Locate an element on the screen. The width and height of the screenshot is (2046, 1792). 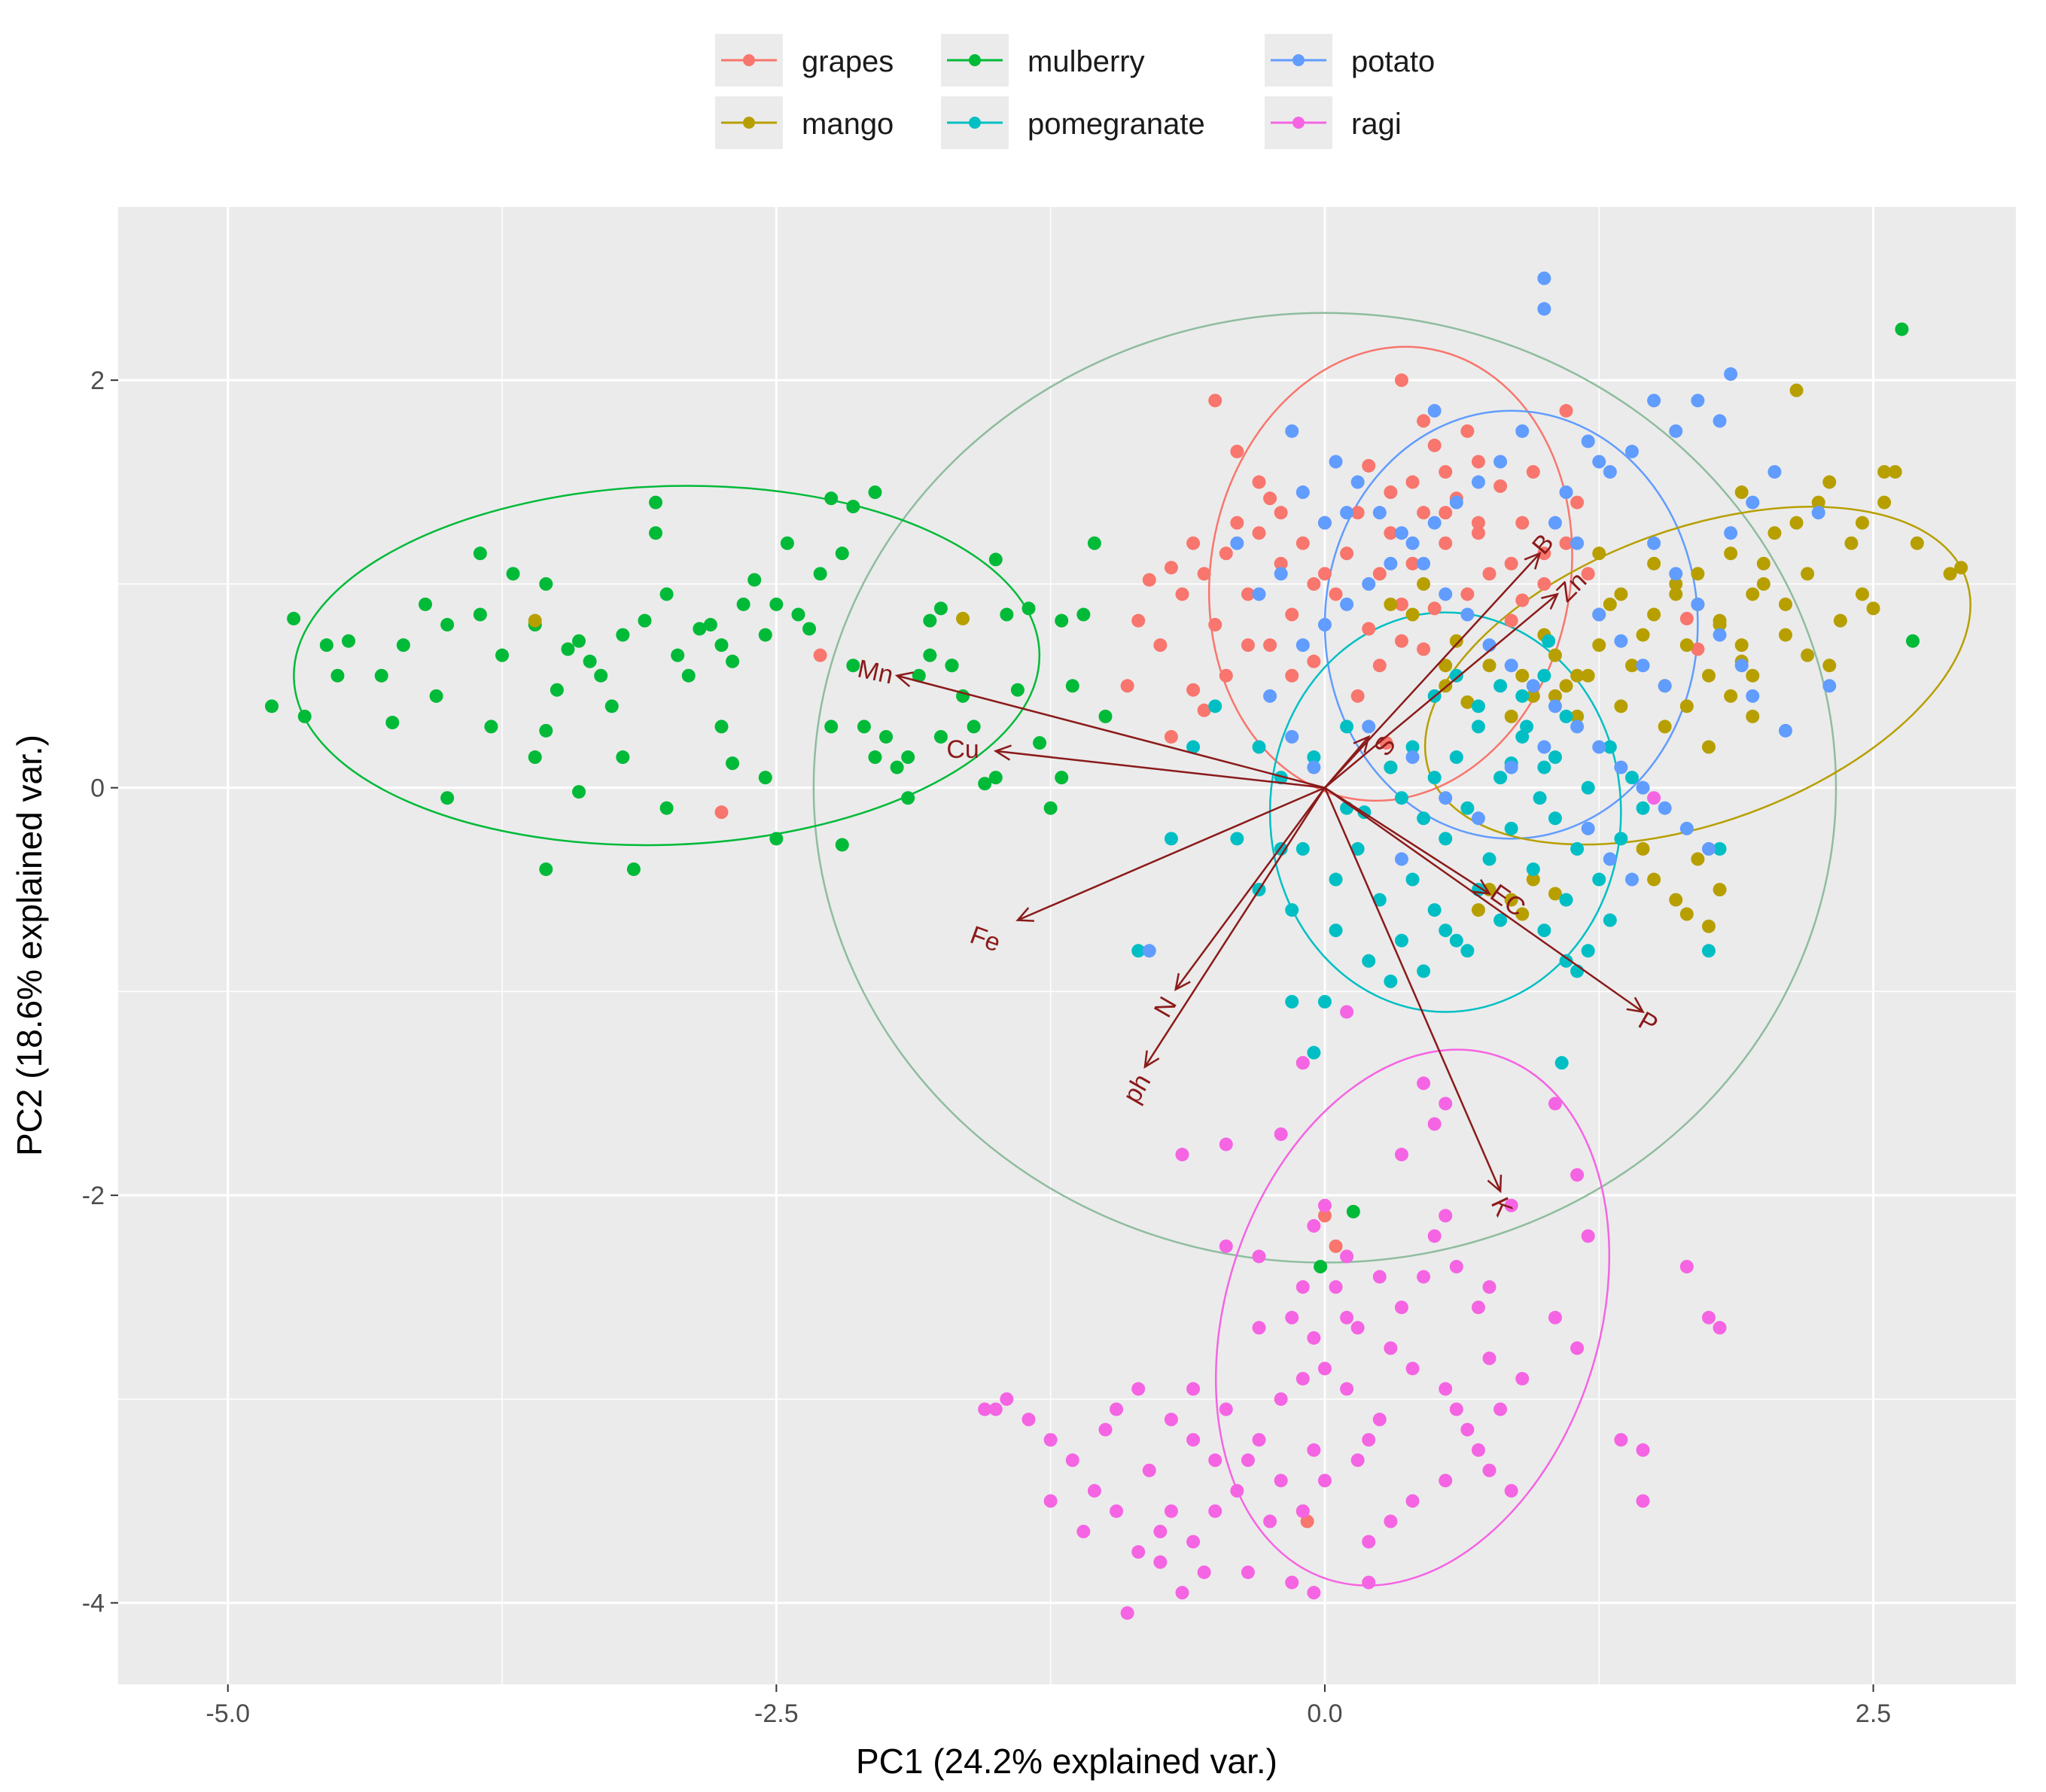
legend-label-grapes: grapes is located at coordinates (848, 62).